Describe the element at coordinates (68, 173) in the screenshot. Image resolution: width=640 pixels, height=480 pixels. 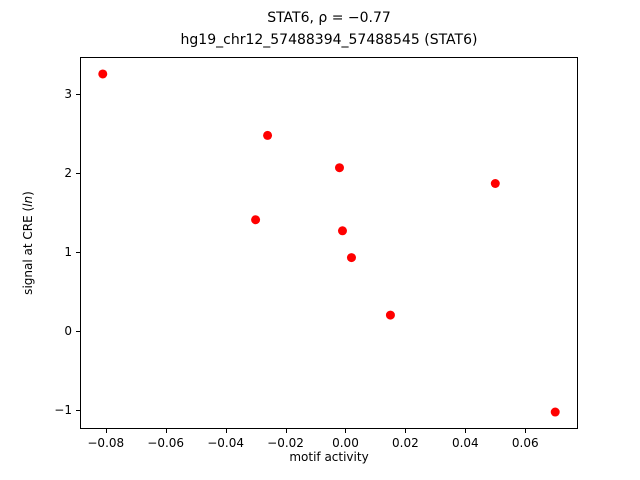
I see `y-tick-label: 2` at that location.